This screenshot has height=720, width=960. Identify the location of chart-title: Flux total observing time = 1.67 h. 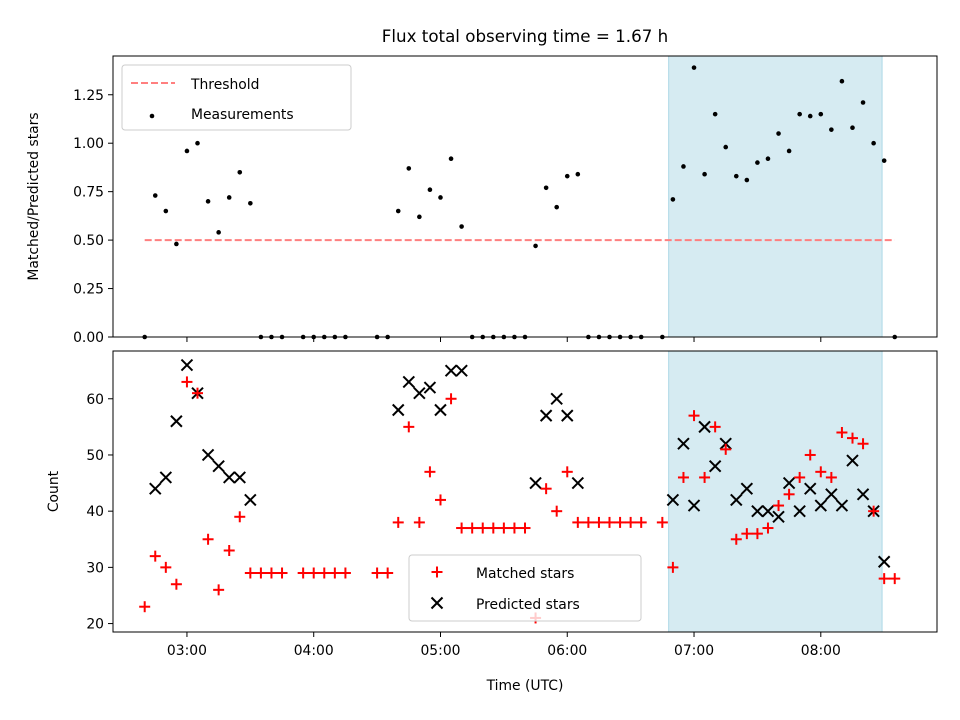
(525, 36).